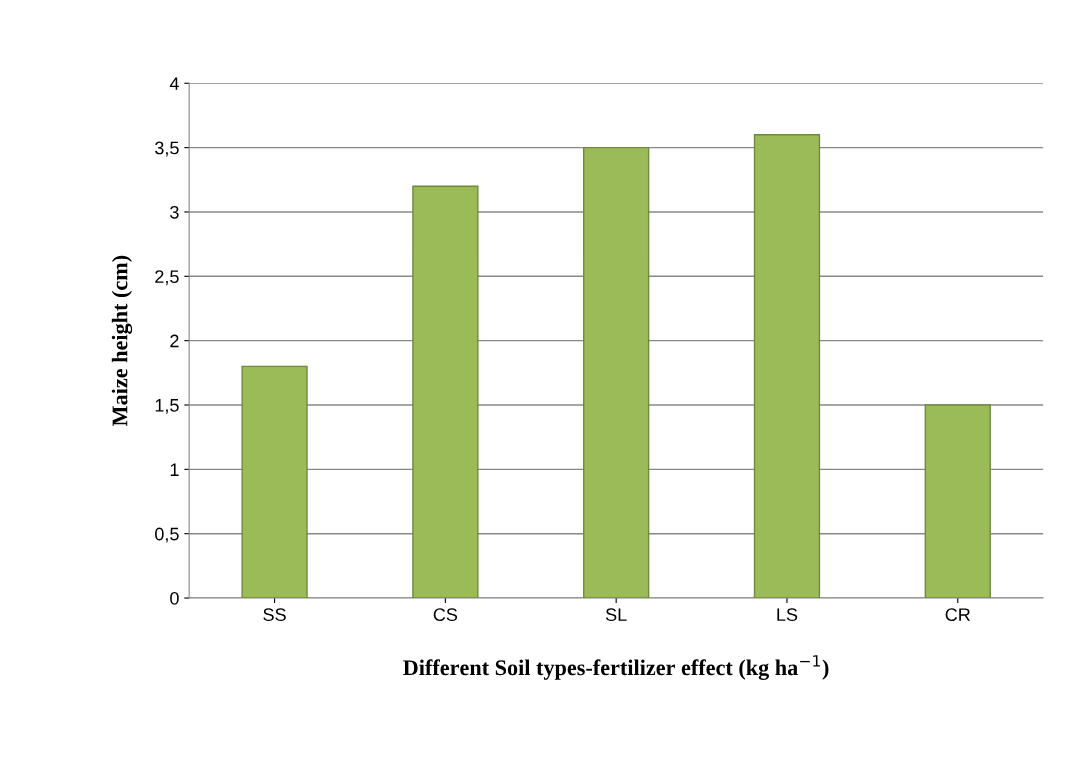  What do you see at coordinates (174, 212) in the screenshot?
I see `y-tick-label: 3` at bounding box center [174, 212].